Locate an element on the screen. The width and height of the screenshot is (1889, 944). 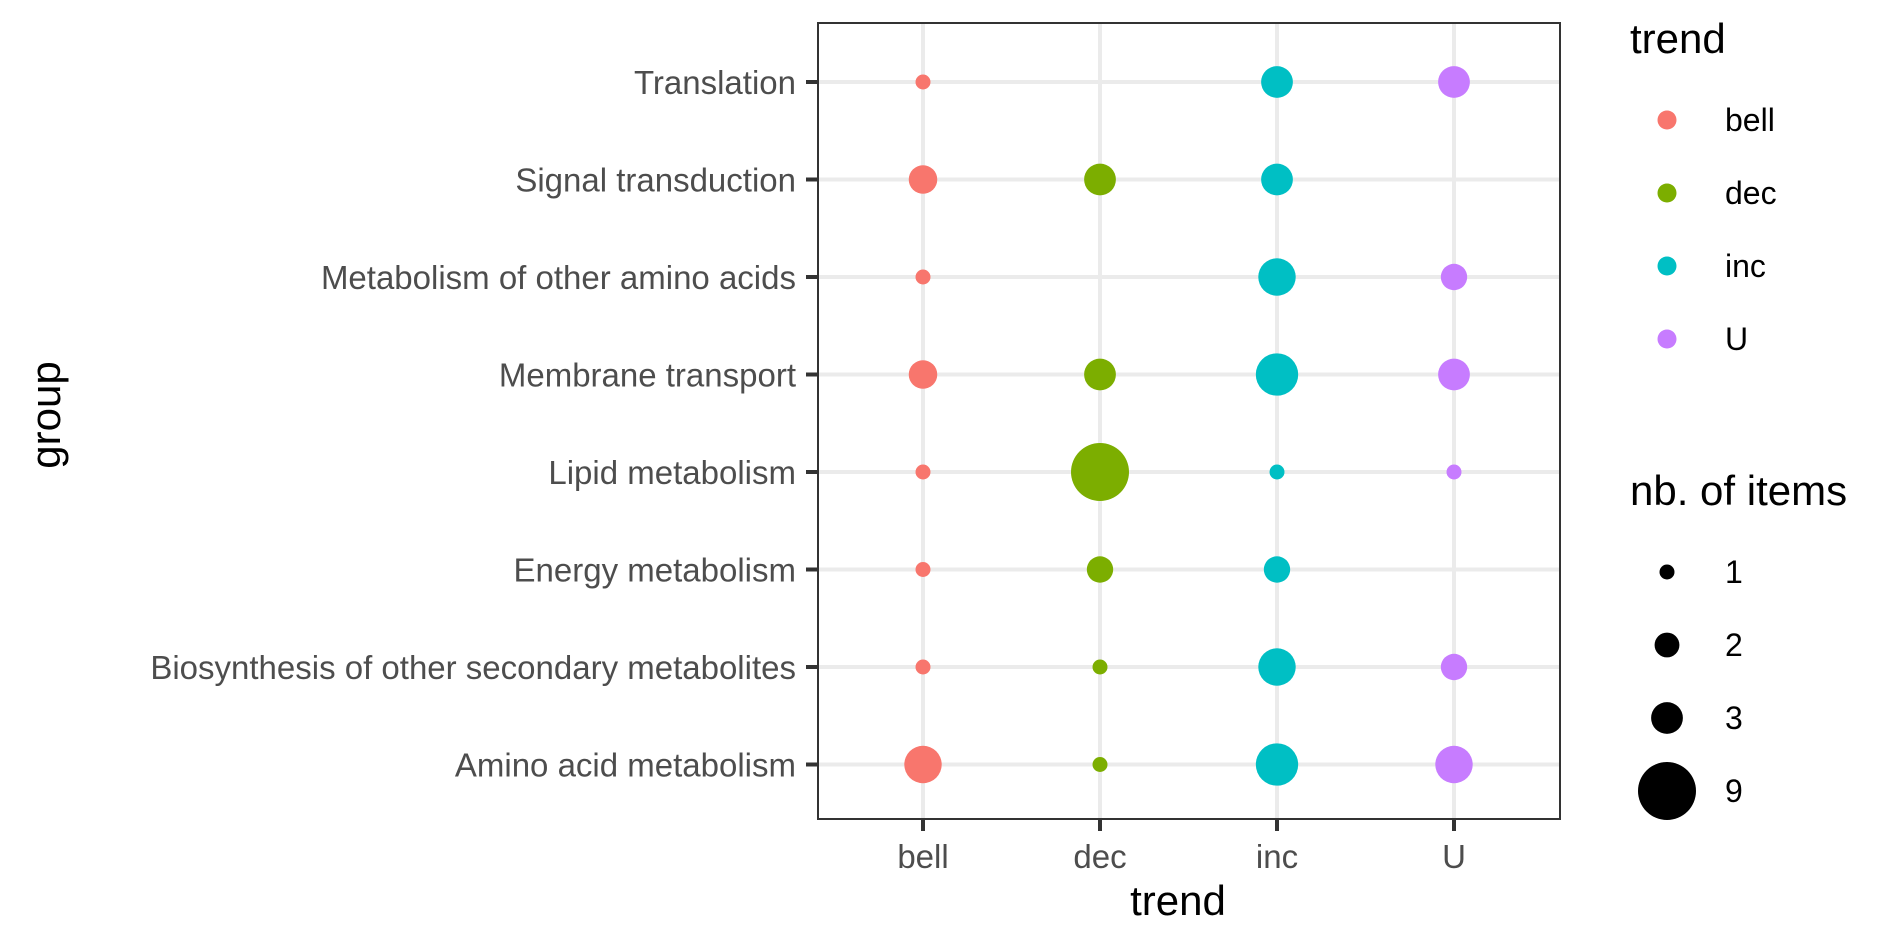
y-tick-label-membrane-transport: Membrane transport is located at coordinates (647, 375).